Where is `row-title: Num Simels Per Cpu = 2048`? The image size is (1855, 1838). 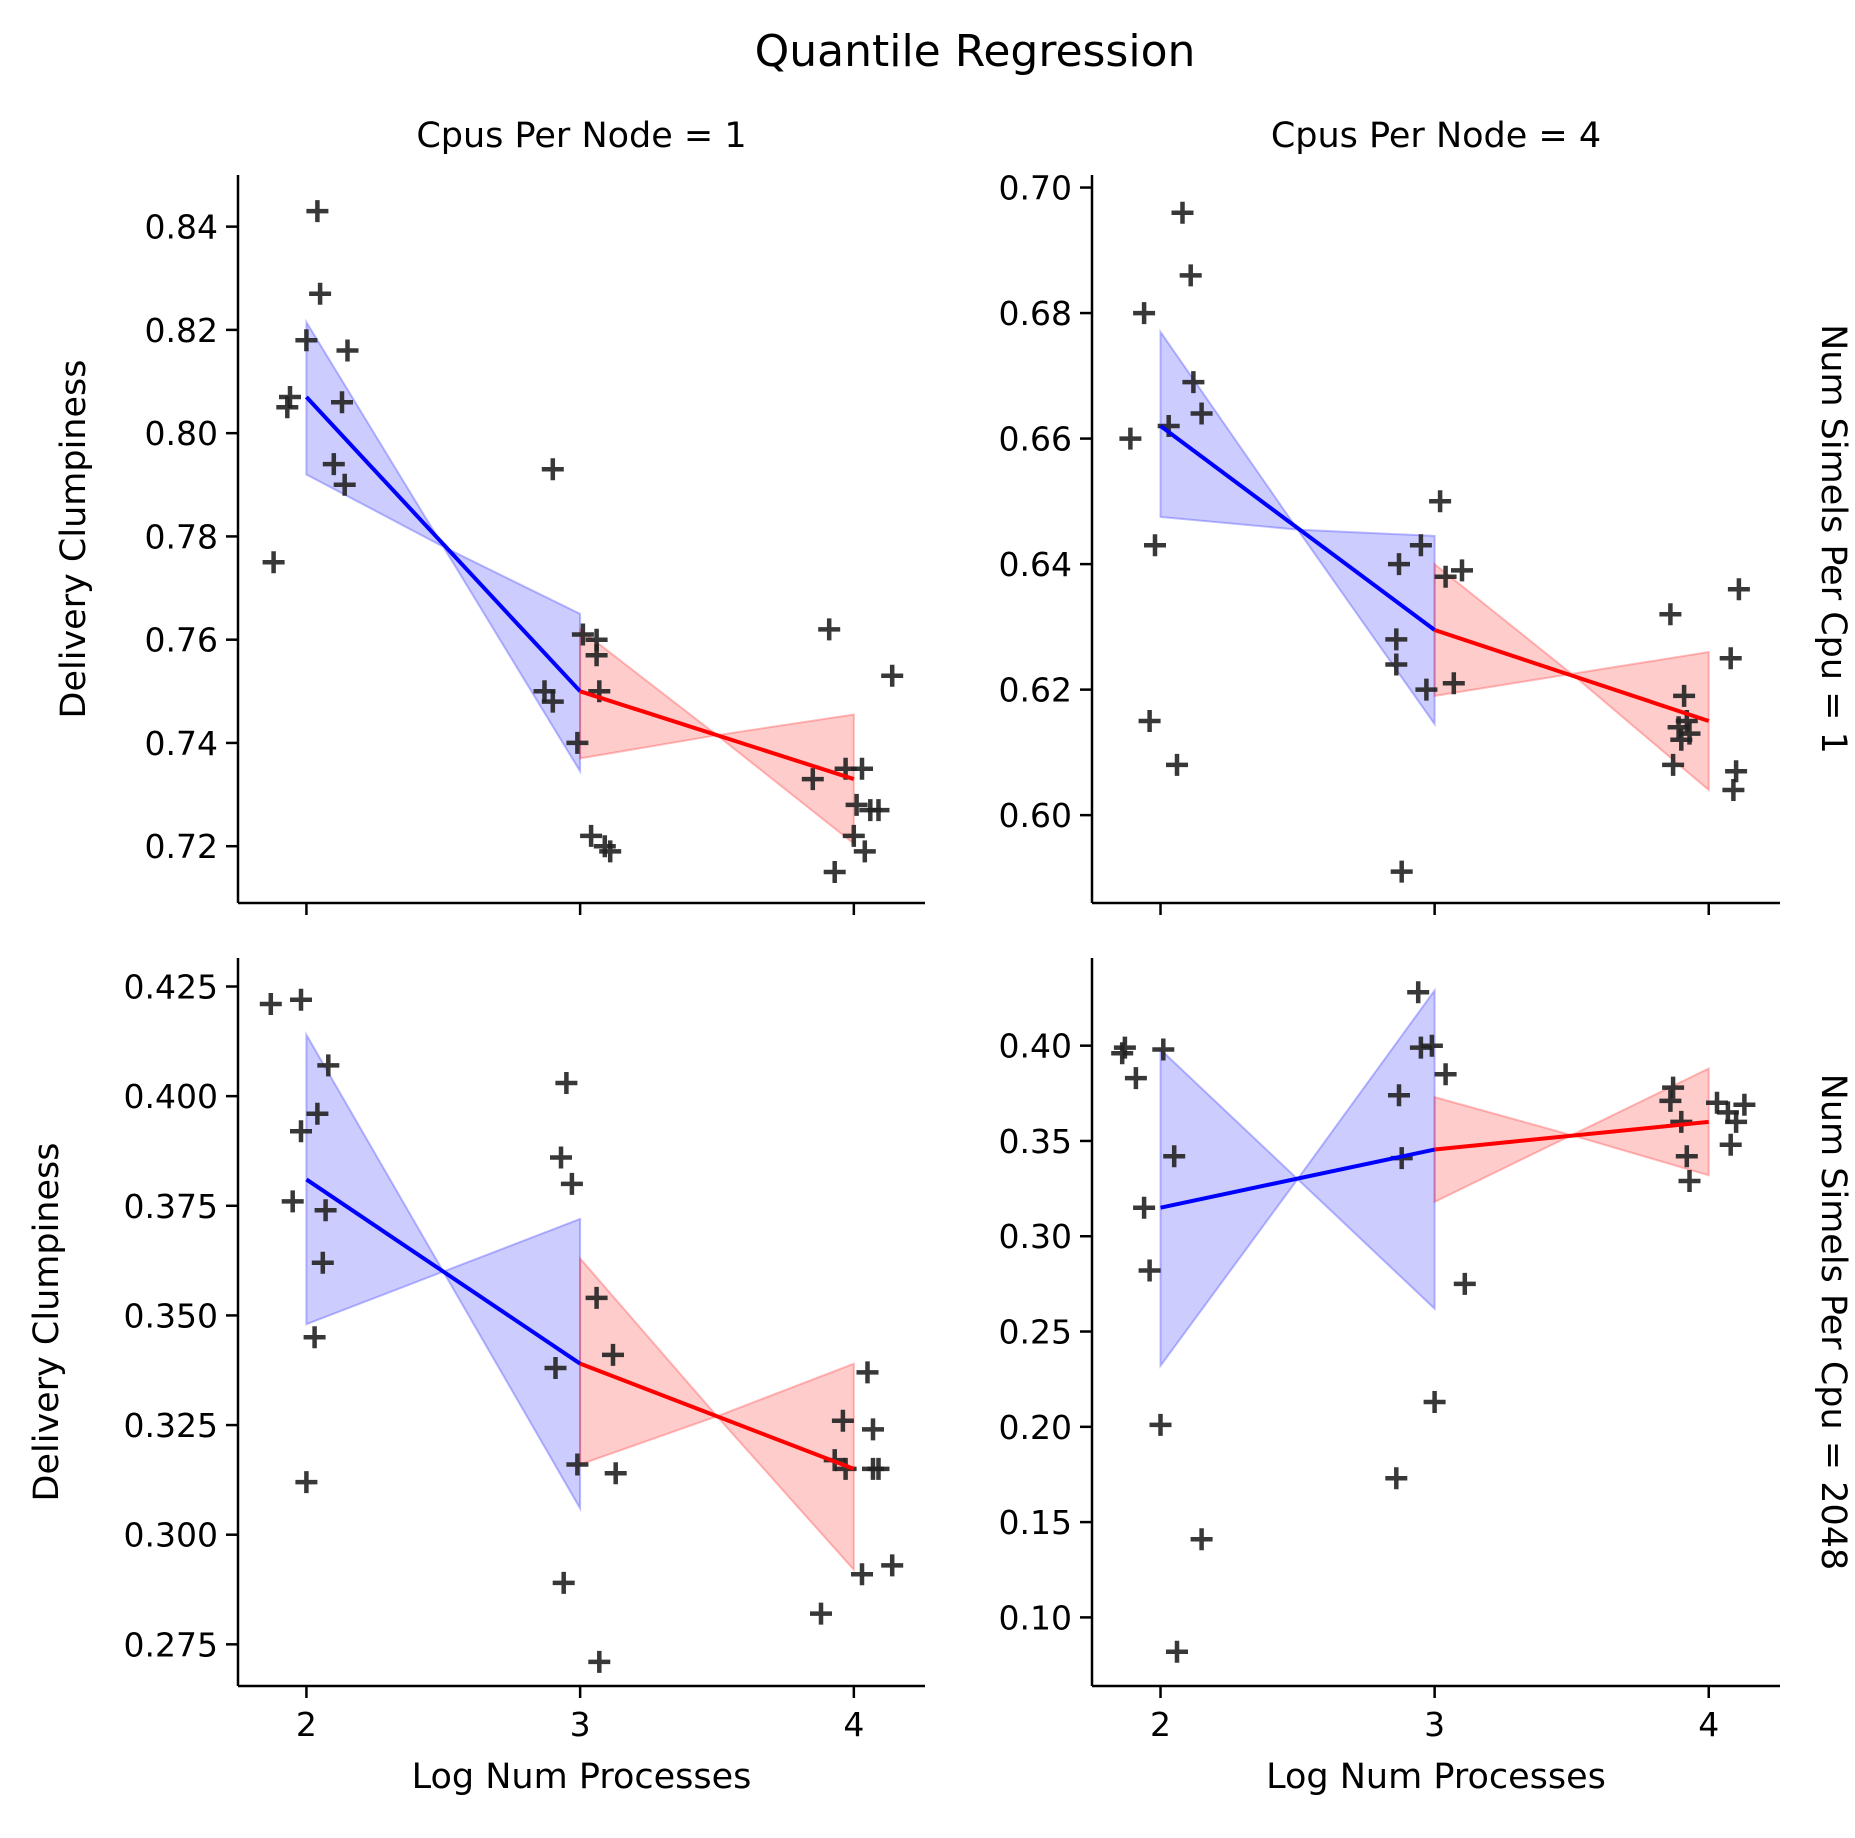 row-title: Num Simels Per Cpu = 2048 is located at coordinates (1833, 1322).